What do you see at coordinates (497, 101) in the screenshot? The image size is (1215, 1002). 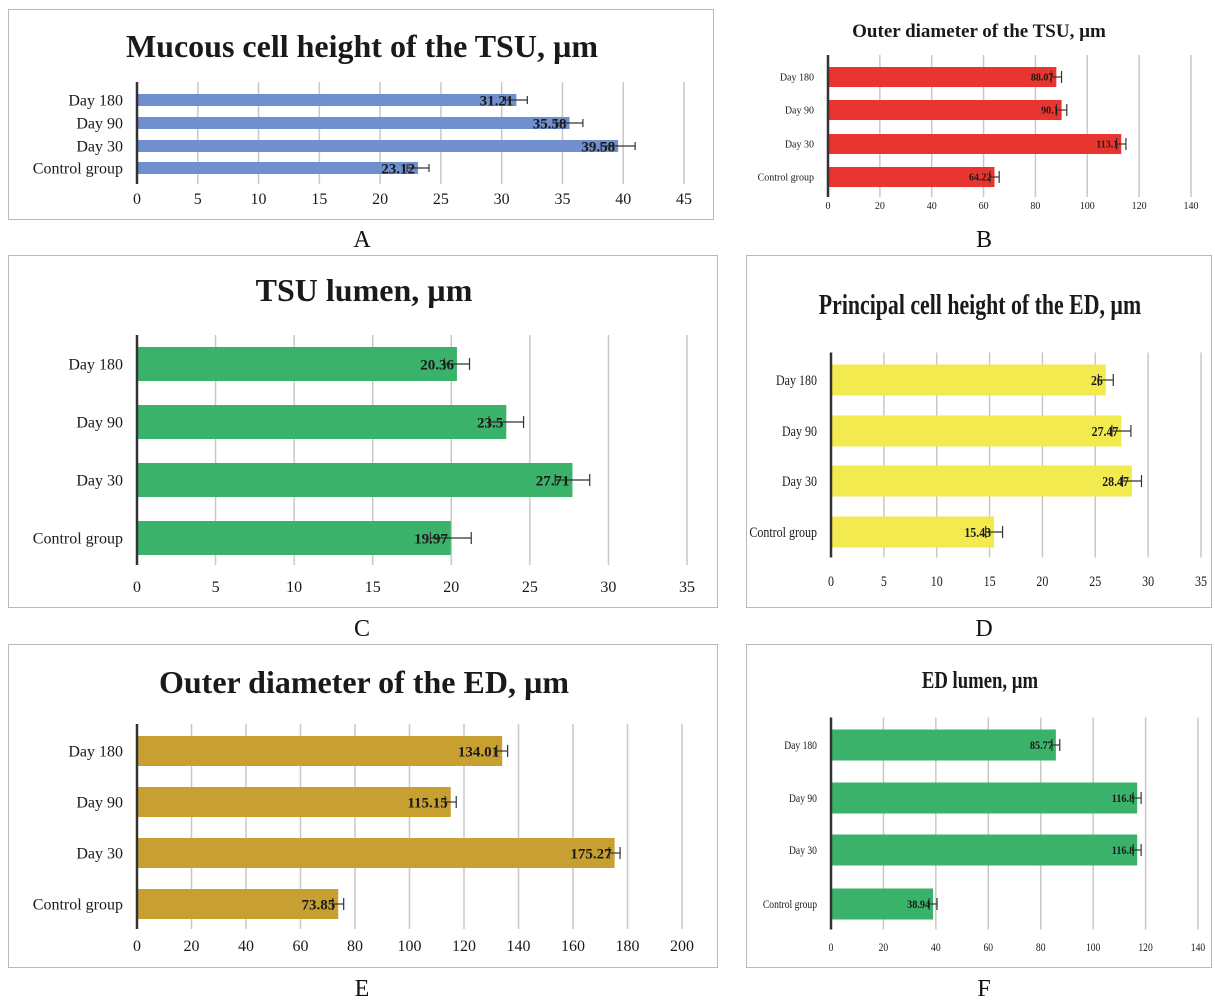 I see `data-label: 31.21` at bounding box center [497, 101].